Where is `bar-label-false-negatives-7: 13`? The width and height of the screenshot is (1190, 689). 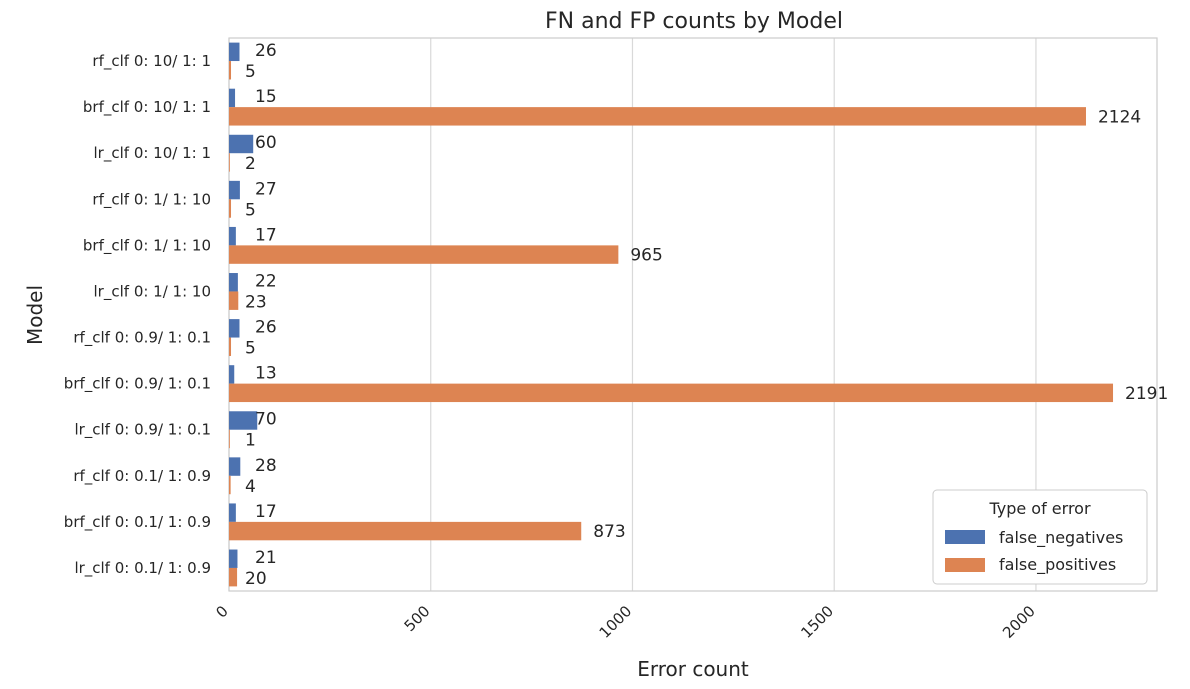
bar-label-false-negatives-7: 13 is located at coordinates (266, 374).